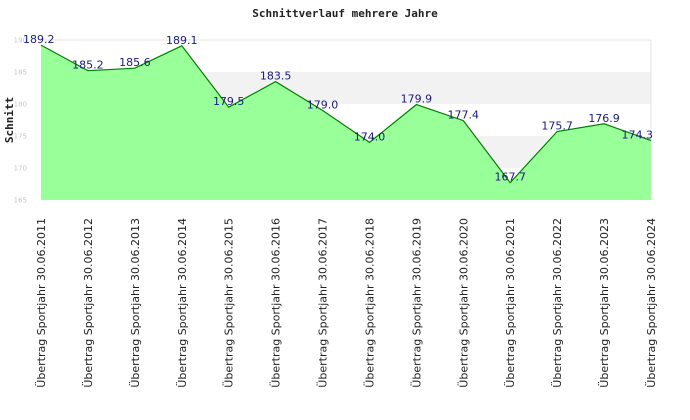 The height and width of the screenshot is (420, 690). What do you see at coordinates (88, 303) in the screenshot?
I see `x-tick-label: Übertrag Sportjahr 30.06.2012` at bounding box center [88, 303].